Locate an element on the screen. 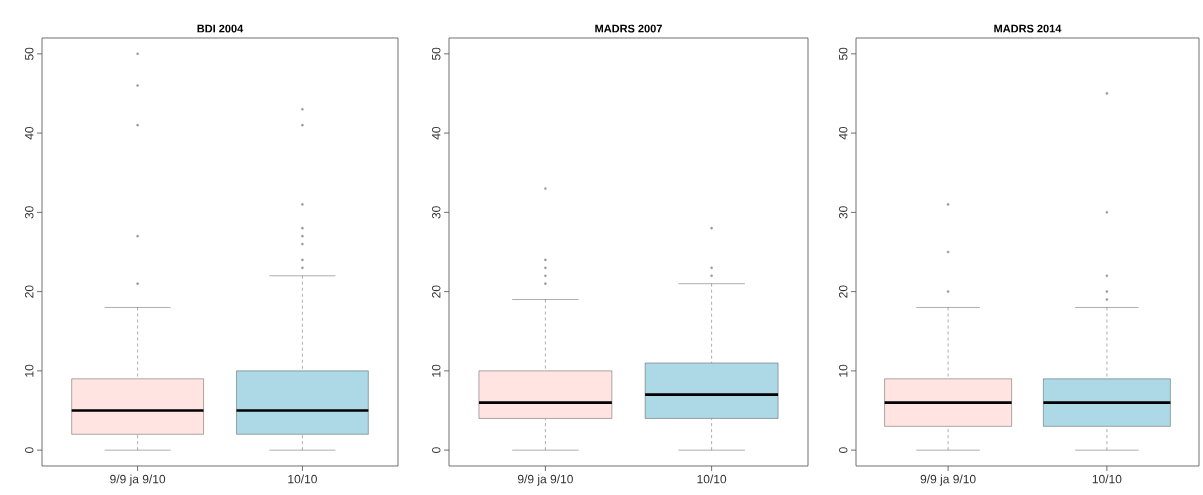  chart-title: MADRS 2007 is located at coordinates (628, 28).